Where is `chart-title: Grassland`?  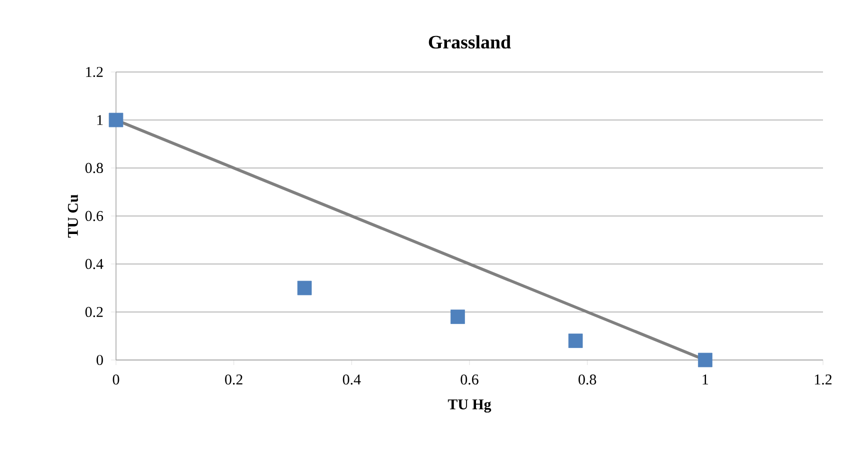 chart-title: Grassland is located at coordinates (469, 42).